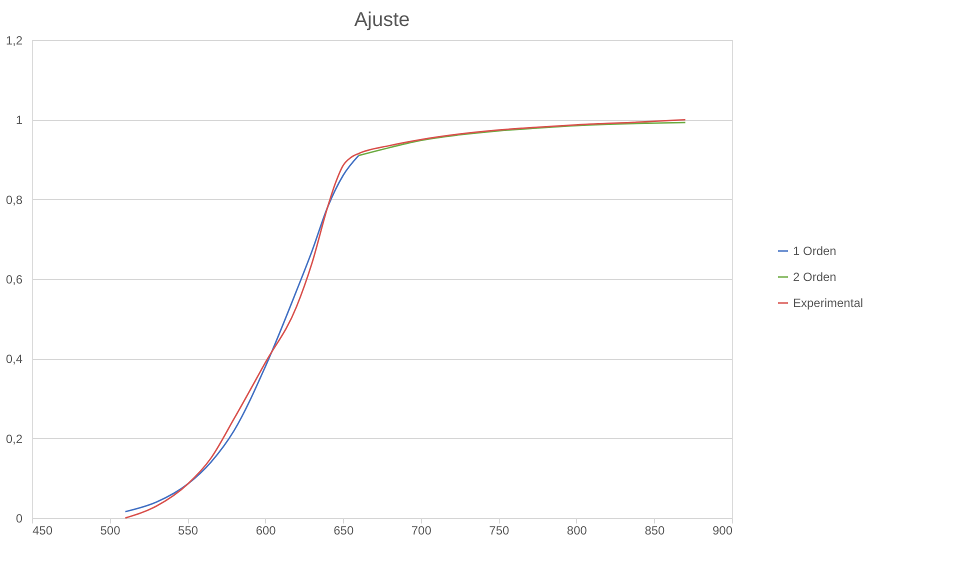  Describe the element at coordinates (828, 303) in the screenshot. I see `legend-label: Experimental` at that location.